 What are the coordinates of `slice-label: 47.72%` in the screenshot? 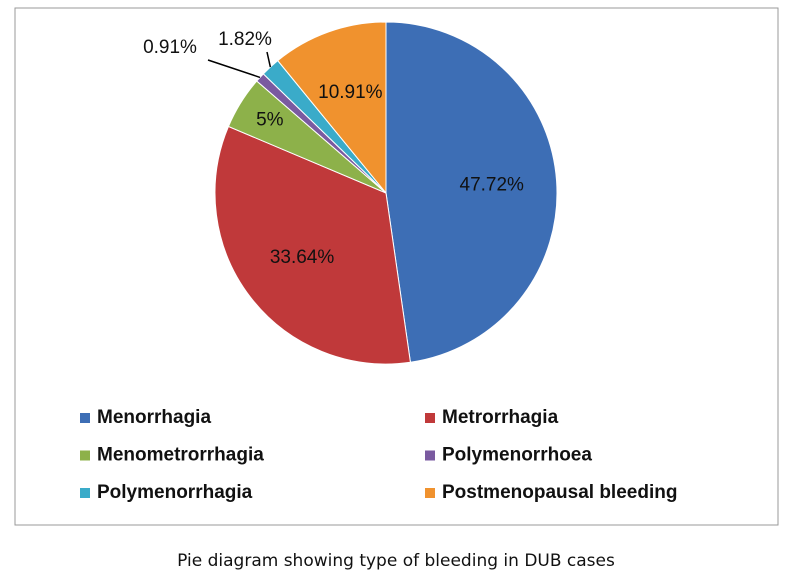 It's located at (492, 184).